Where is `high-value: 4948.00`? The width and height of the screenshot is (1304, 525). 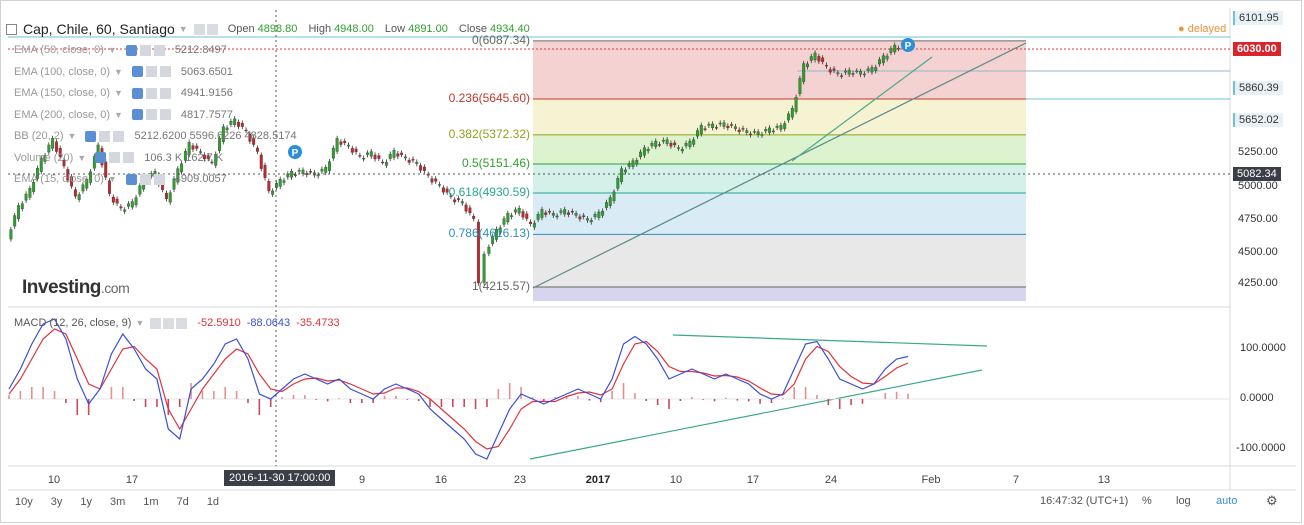 high-value: 4948.00 is located at coordinates (354, 29).